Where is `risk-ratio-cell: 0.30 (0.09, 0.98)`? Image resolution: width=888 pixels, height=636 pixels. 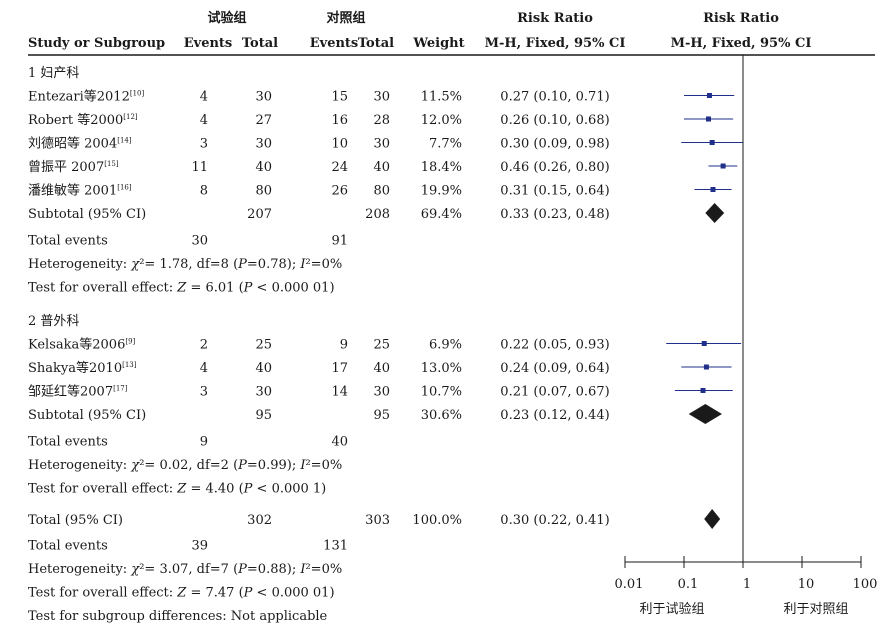
risk-ratio-cell: 0.30 (0.09, 0.98) is located at coordinates (554, 144).